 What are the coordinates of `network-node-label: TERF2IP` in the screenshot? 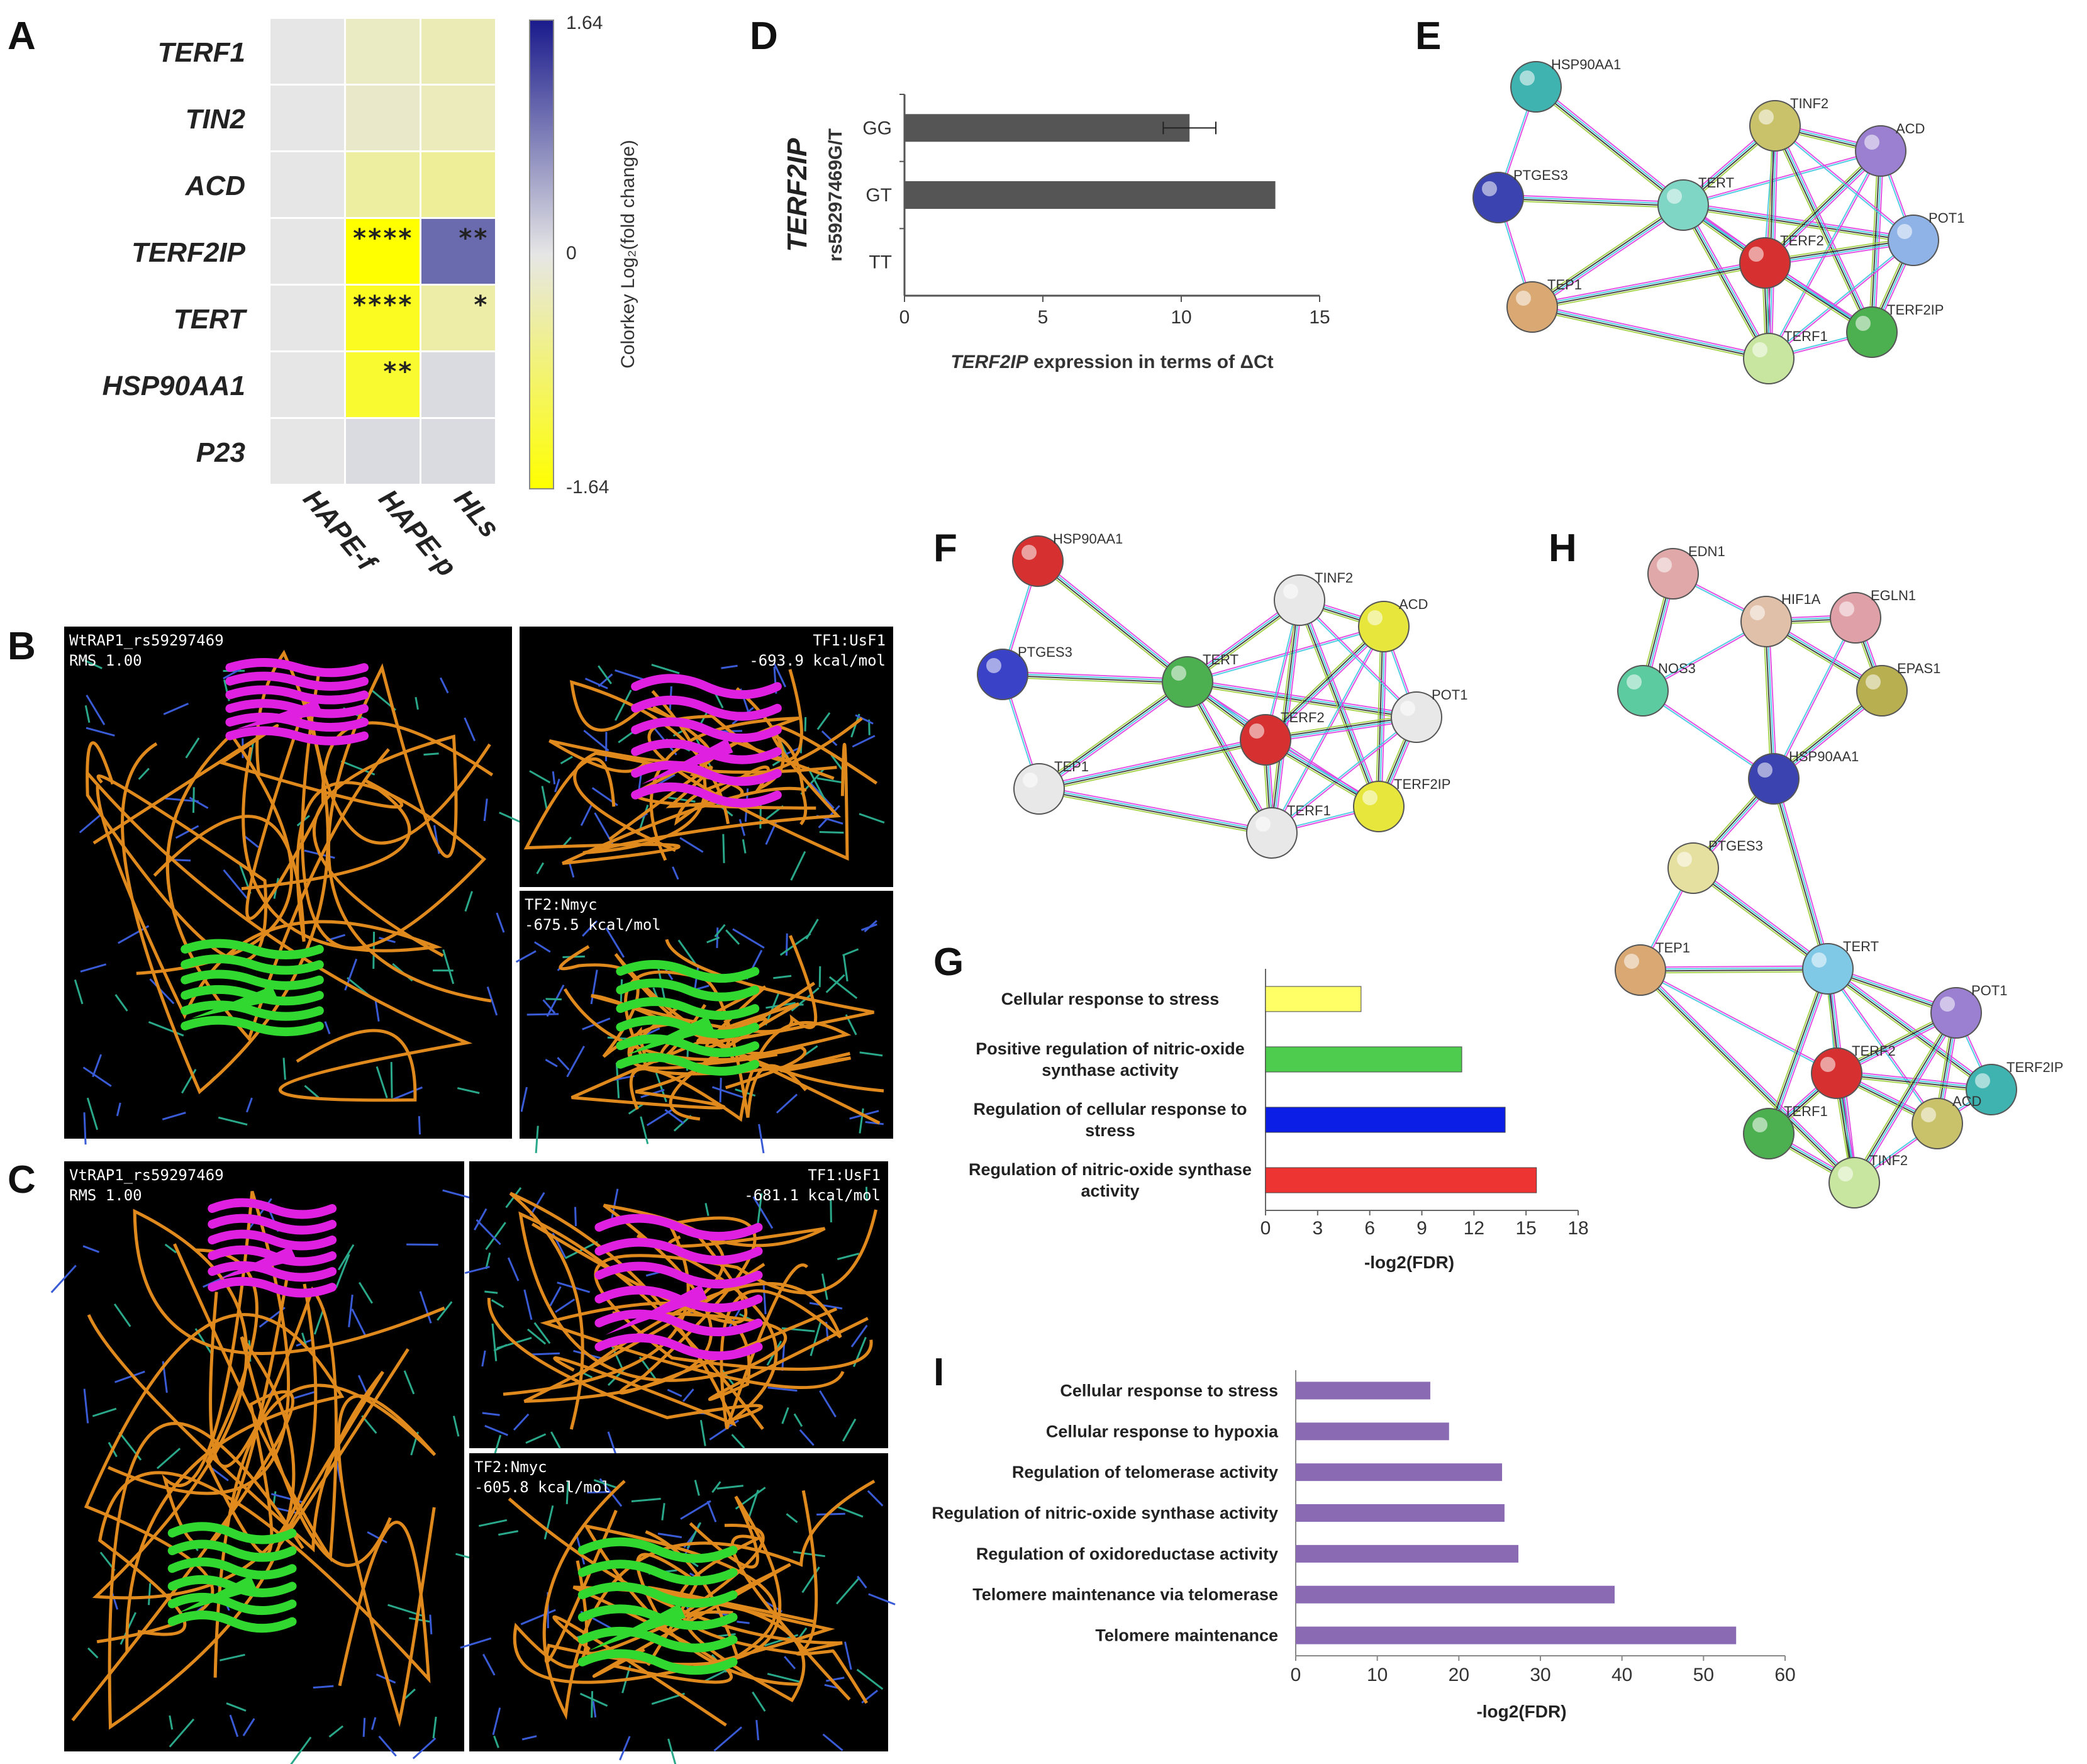 It's located at (1915, 310).